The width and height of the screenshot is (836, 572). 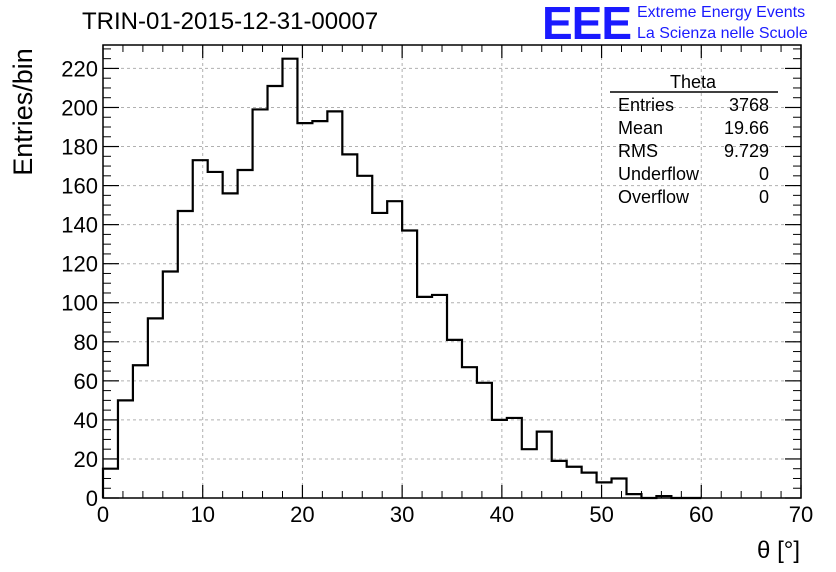 I want to click on y-tick-label: 80, so click(x=86, y=342).